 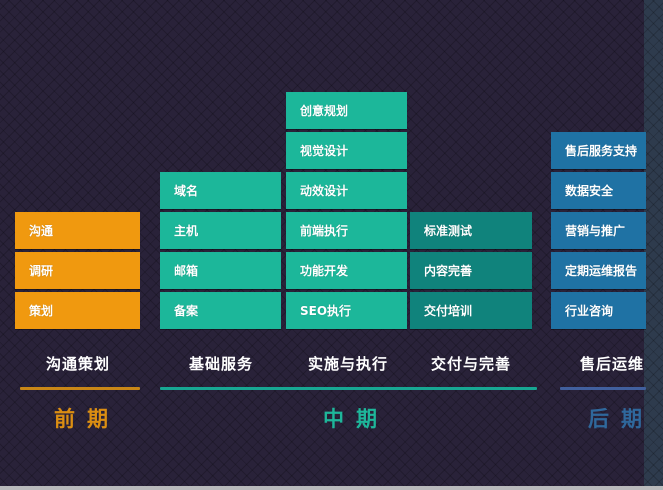 I want to click on task-box-basic-services-0: 域名, so click(x=220, y=190).